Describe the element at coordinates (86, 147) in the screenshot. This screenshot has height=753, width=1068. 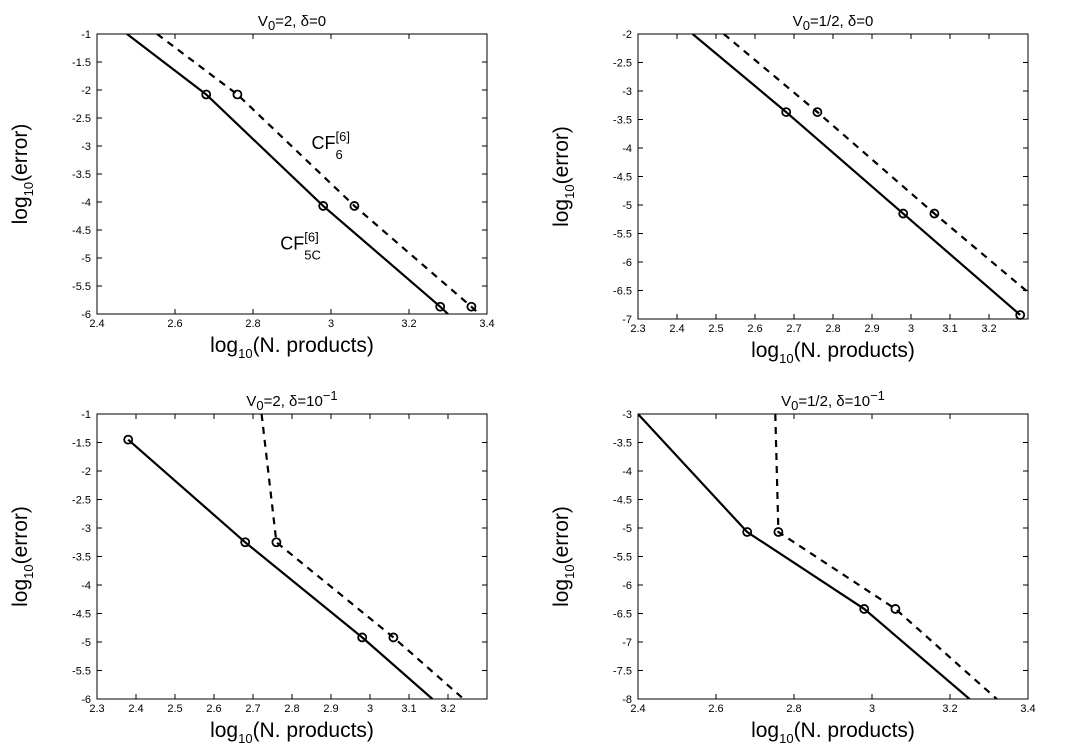
I see `y-tick-label: -3` at that location.